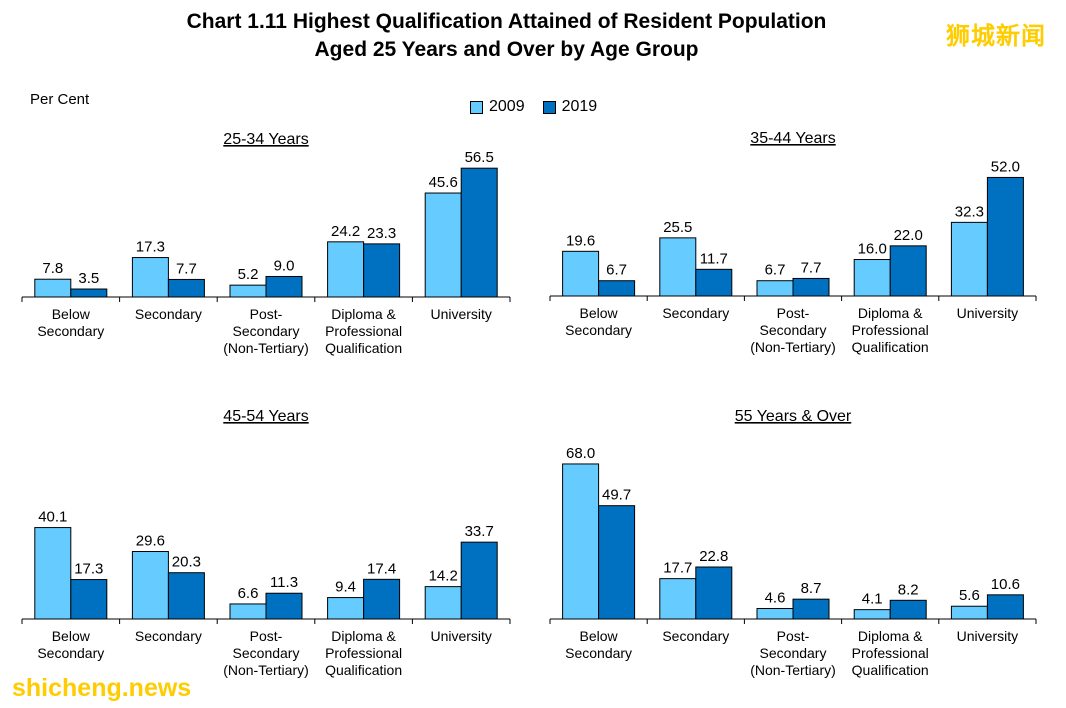 This screenshot has width=1066, height=708. What do you see at coordinates (52, 517) in the screenshot?
I see `value-label-45-54-years-2009-0: 40.1` at bounding box center [52, 517].